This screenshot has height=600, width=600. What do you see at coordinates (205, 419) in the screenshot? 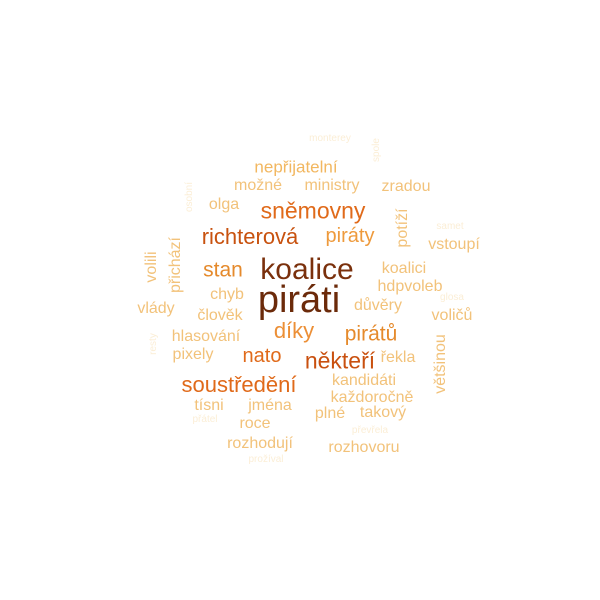
I see `word-pratel: přátel` at bounding box center [205, 419].